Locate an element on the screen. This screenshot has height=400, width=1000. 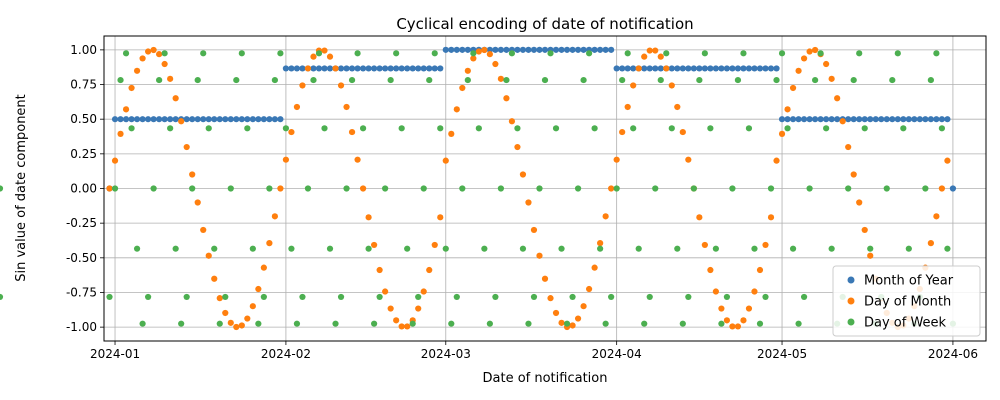
x-axis-label: Date of notification is located at coordinates (545, 378).